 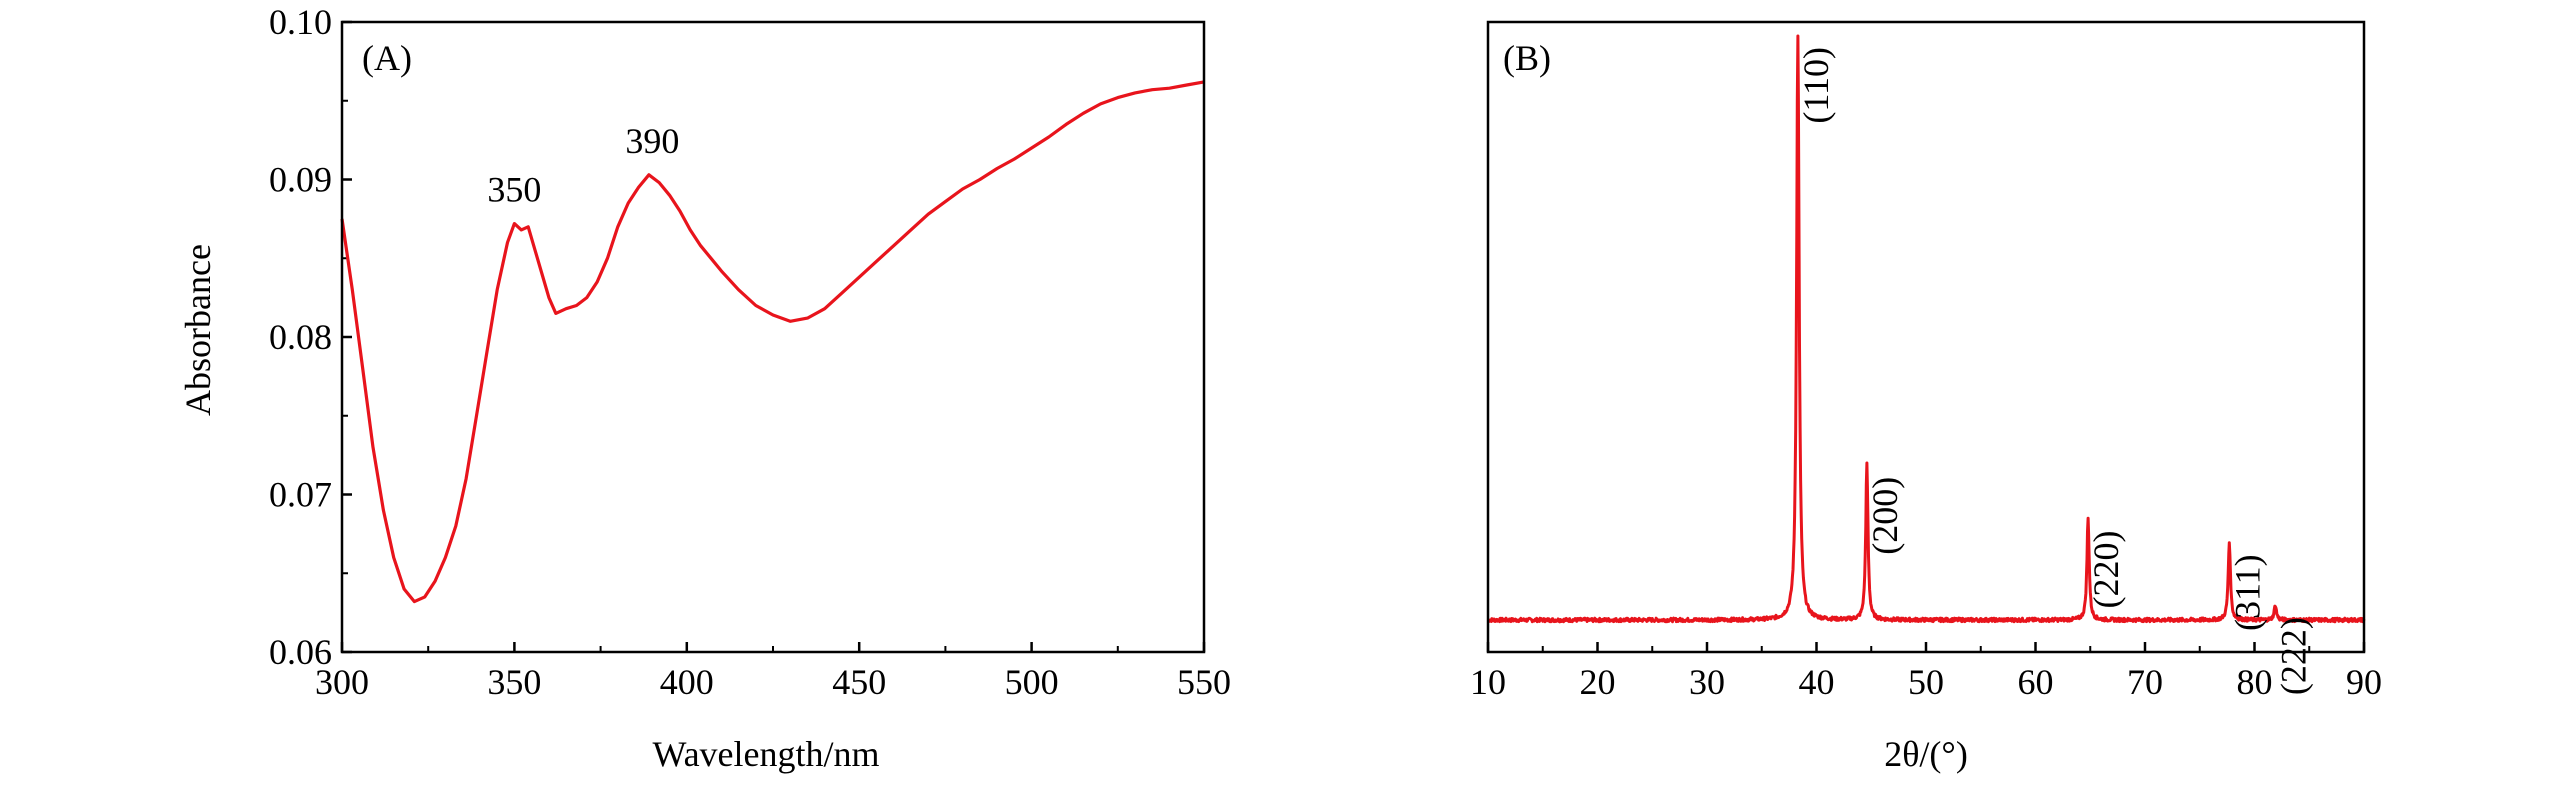 I want to click on panel-b-x-tick-label: 40, so click(x=1817, y=682).